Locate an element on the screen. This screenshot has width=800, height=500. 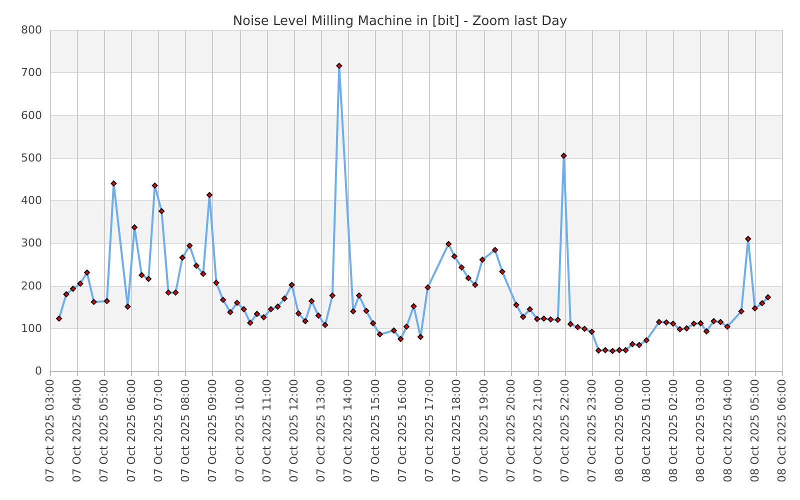
x-tick-label: 07 Oct 2025 16:00 is located at coordinates (402, 430).